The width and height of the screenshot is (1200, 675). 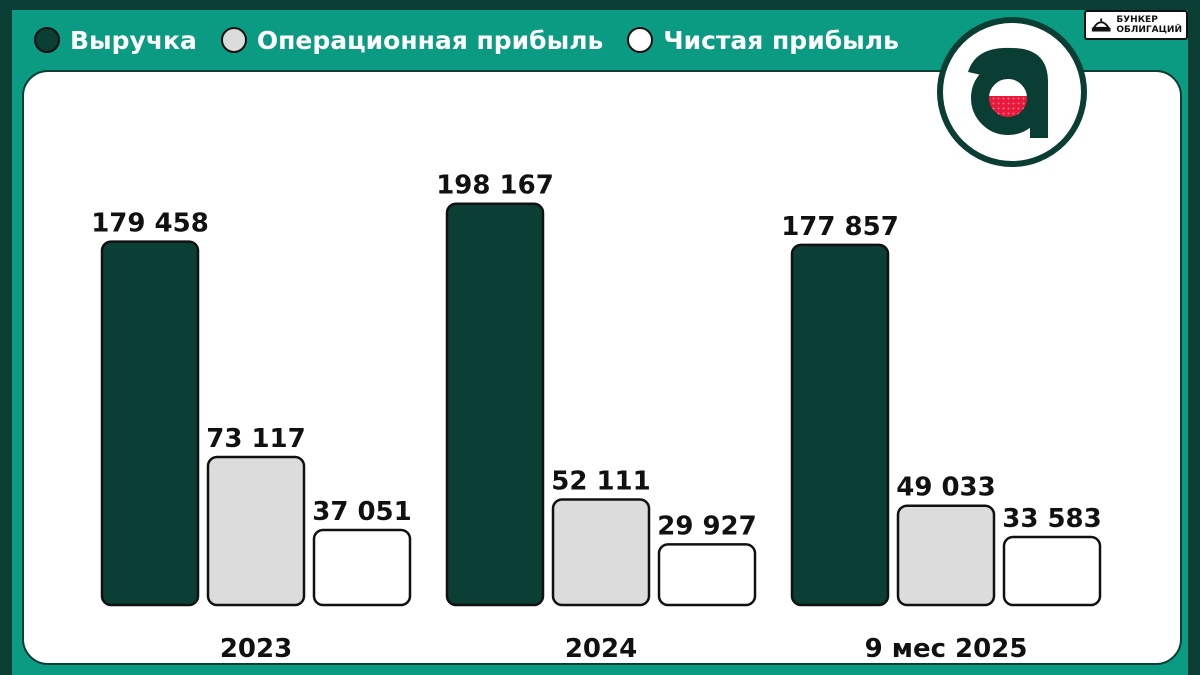 I want to click on value-label-net-profit-9-mes-2025: 33 583, so click(x=1052, y=519).